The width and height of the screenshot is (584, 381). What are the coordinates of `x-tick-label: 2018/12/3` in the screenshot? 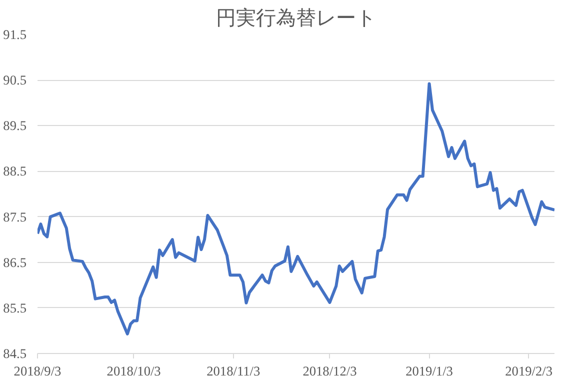 It's located at (330, 371).